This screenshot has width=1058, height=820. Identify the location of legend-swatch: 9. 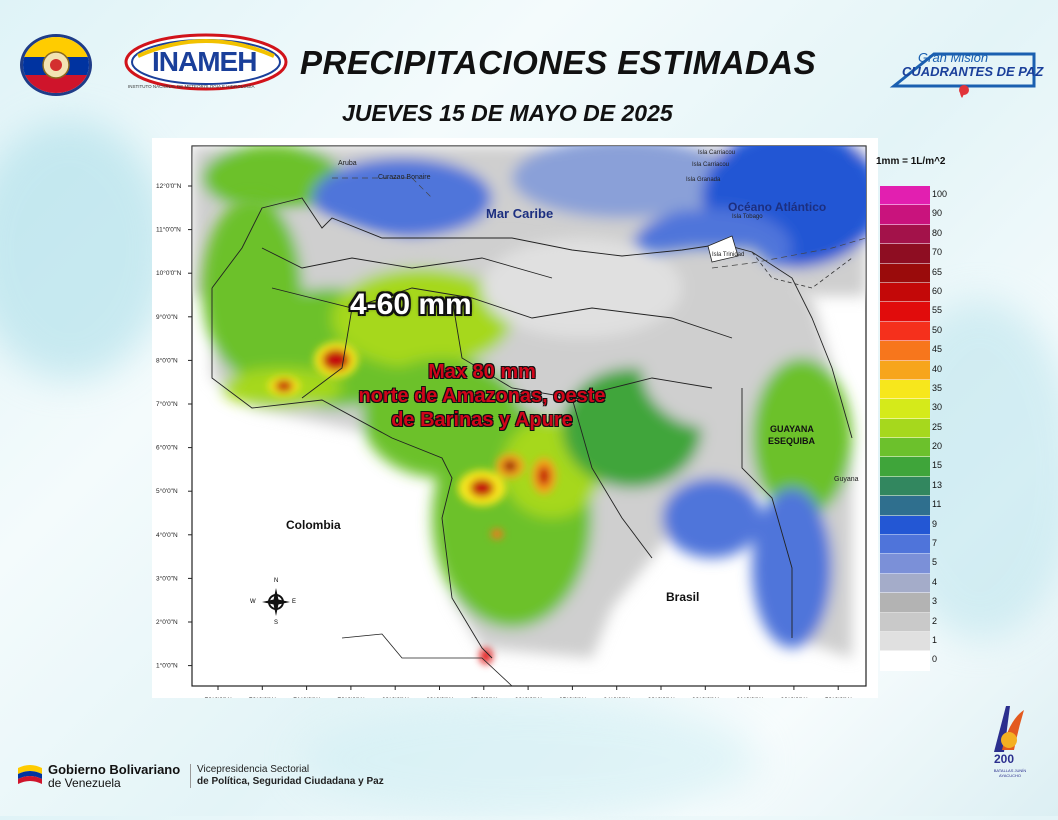
(908, 525).